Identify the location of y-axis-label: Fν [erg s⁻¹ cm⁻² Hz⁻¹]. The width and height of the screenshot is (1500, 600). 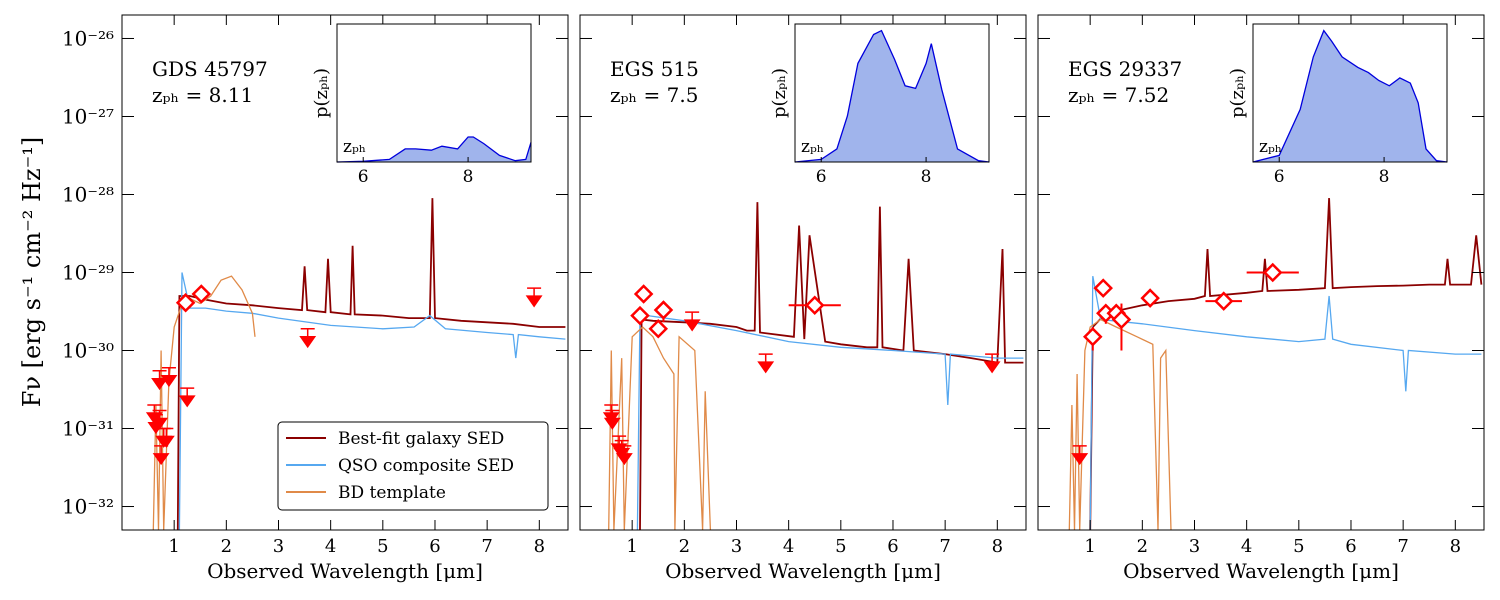
(32, 272).